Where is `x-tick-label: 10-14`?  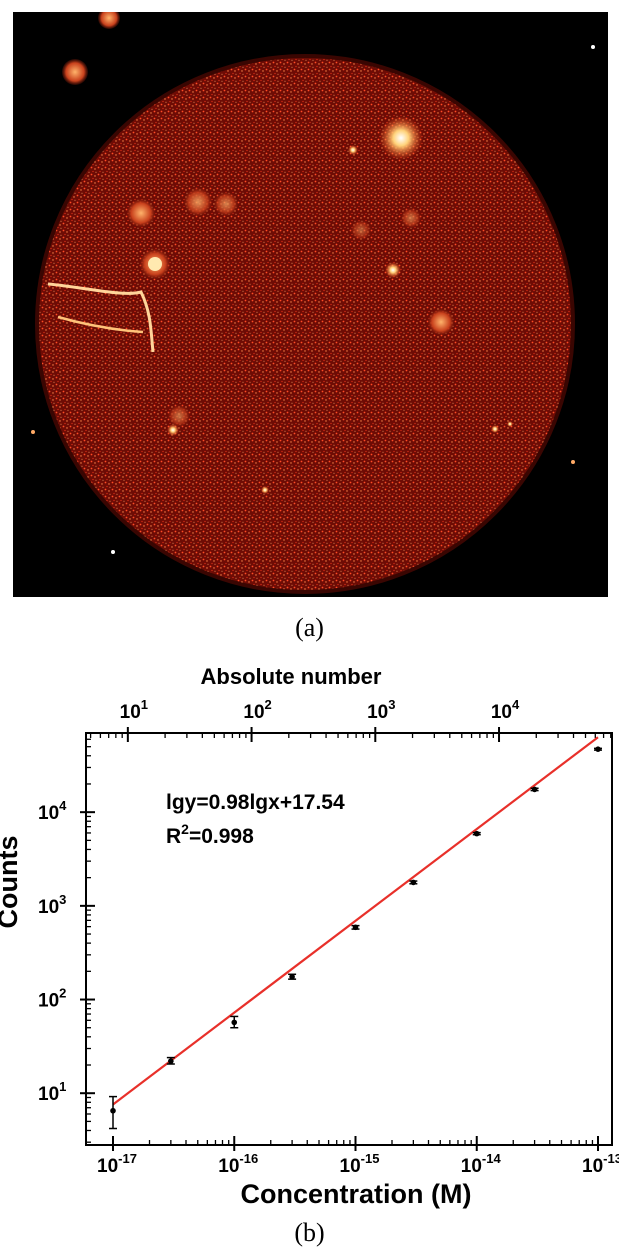 x-tick-label: 10-14 is located at coordinates (481, 1164).